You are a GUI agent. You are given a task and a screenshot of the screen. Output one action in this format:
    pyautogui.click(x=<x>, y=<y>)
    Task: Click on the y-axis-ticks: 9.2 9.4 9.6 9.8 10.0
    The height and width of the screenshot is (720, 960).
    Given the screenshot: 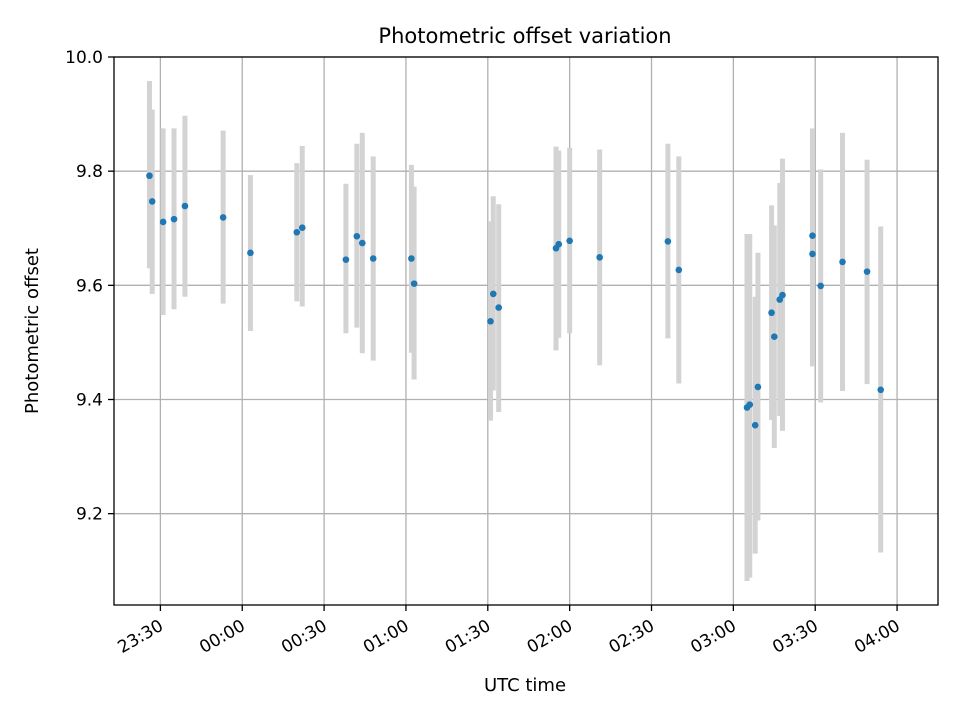 What is the action you would take?
    pyautogui.click(x=89, y=286)
    